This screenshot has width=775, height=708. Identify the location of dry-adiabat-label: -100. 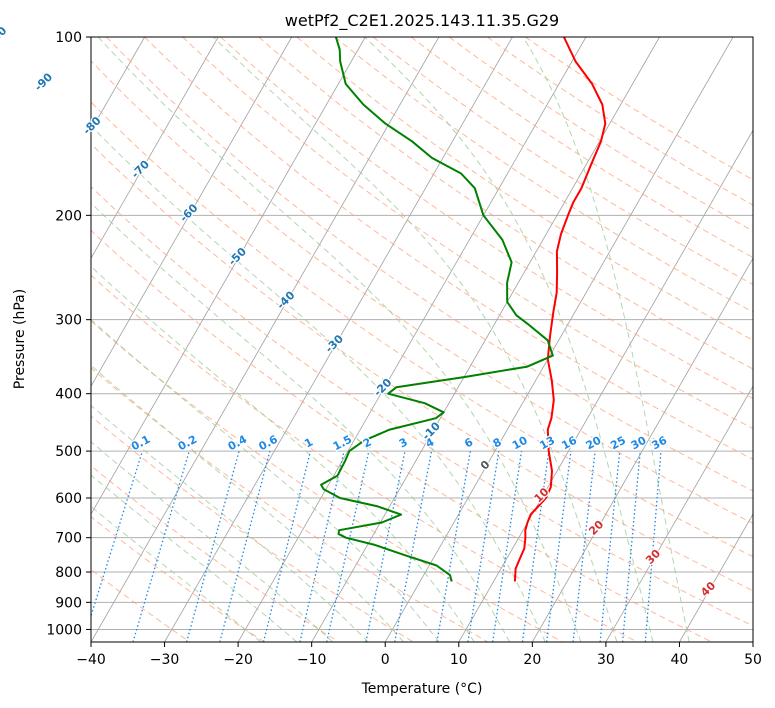
(5, 38).